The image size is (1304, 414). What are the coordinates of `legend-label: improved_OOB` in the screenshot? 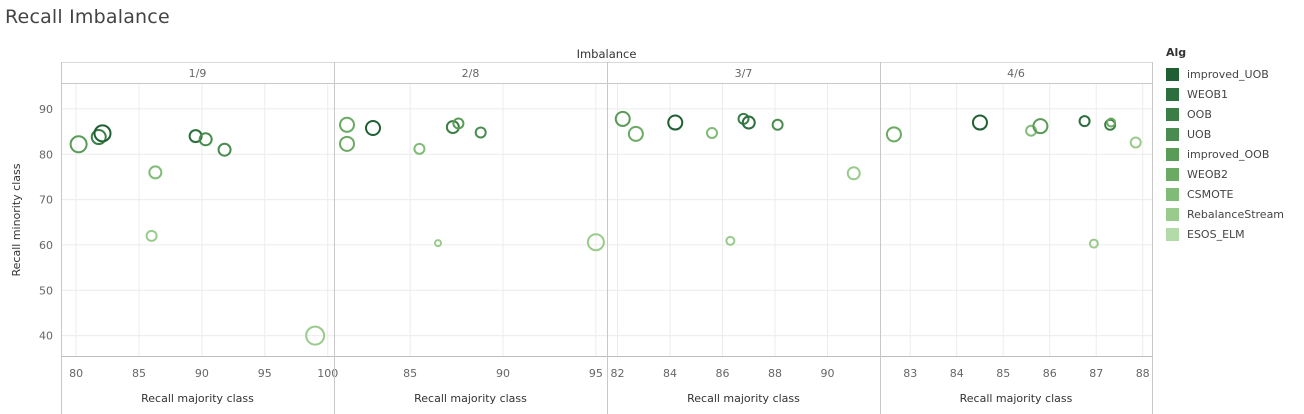 It's located at (1228, 154).